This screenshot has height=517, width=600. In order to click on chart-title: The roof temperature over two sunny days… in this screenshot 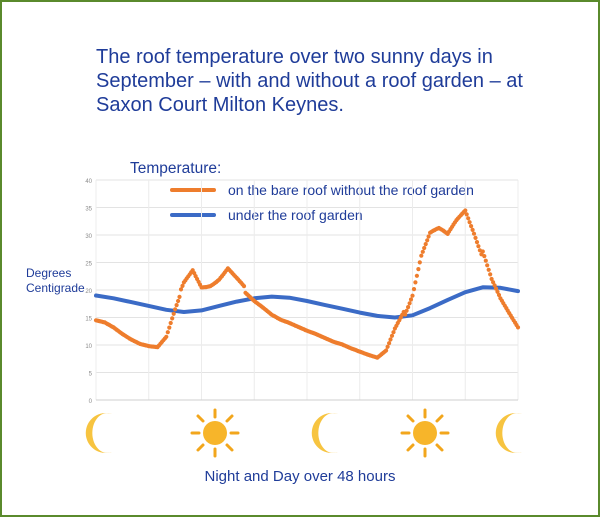, I will do `click(309, 81)`.